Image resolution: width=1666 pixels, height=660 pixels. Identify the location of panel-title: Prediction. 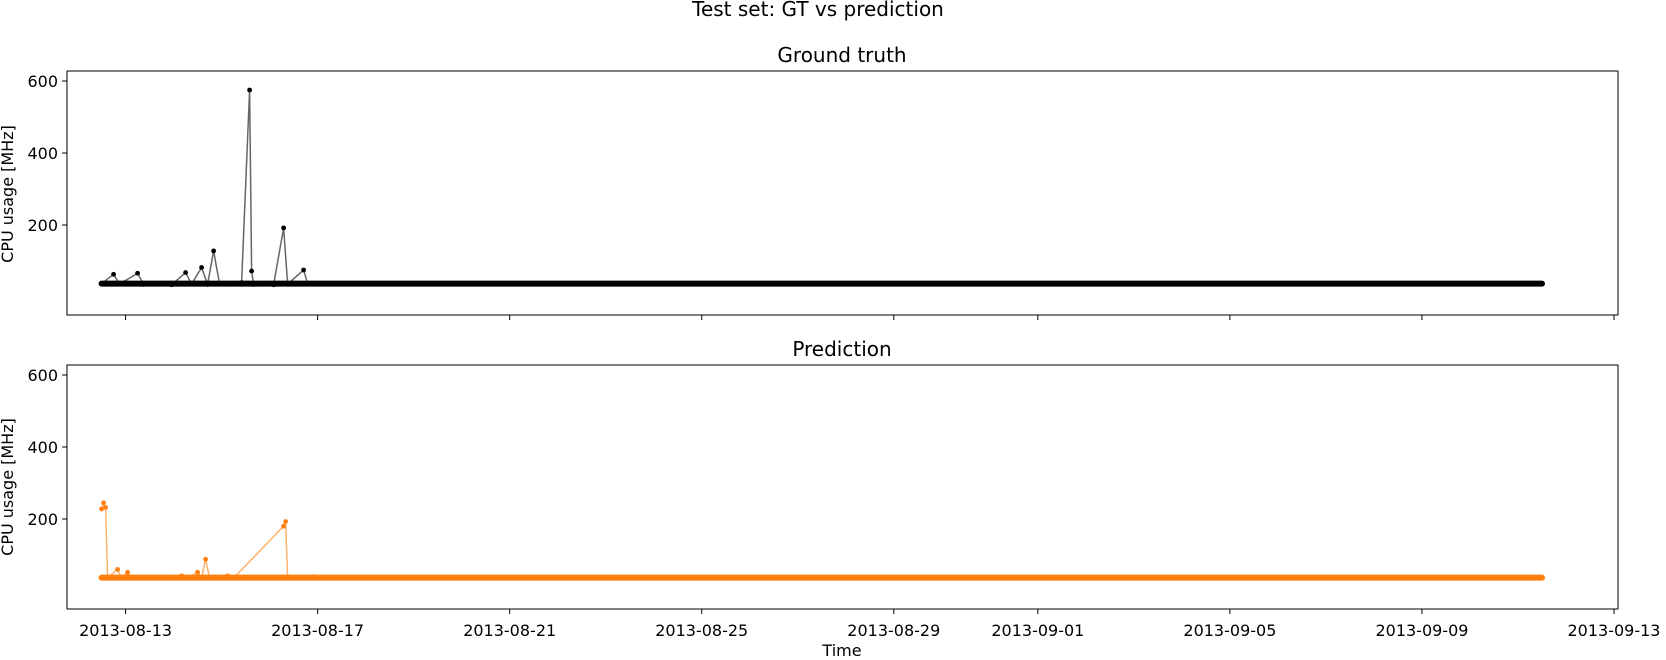
(841, 349).